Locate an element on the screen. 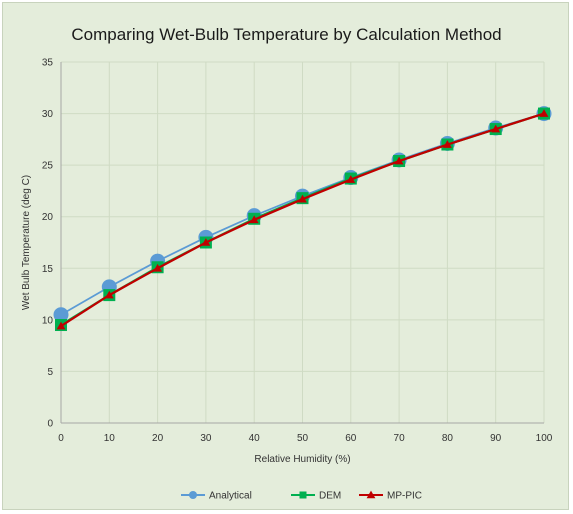 The image size is (573, 514). x-tick-label: 40 is located at coordinates (255, 438).